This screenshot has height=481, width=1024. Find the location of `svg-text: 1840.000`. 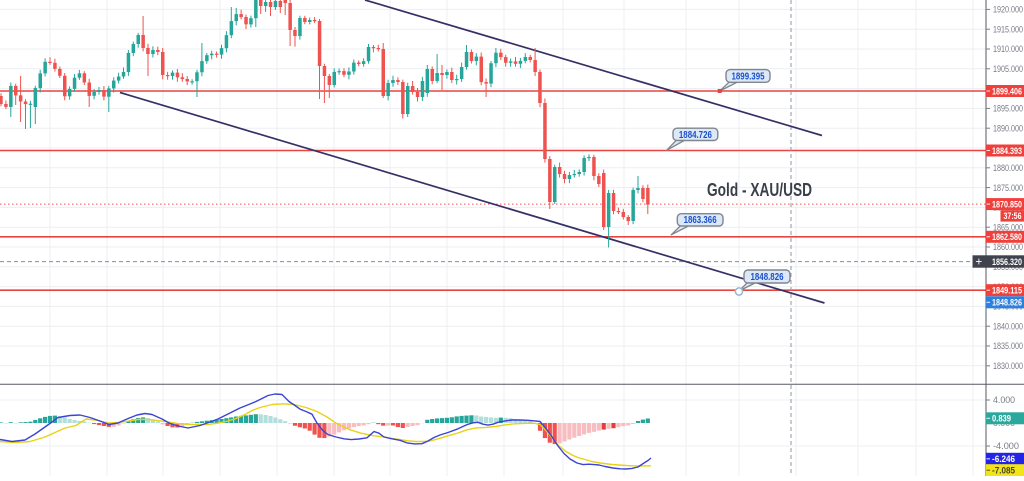

svg-text: 1840.000 is located at coordinates (1008, 326).